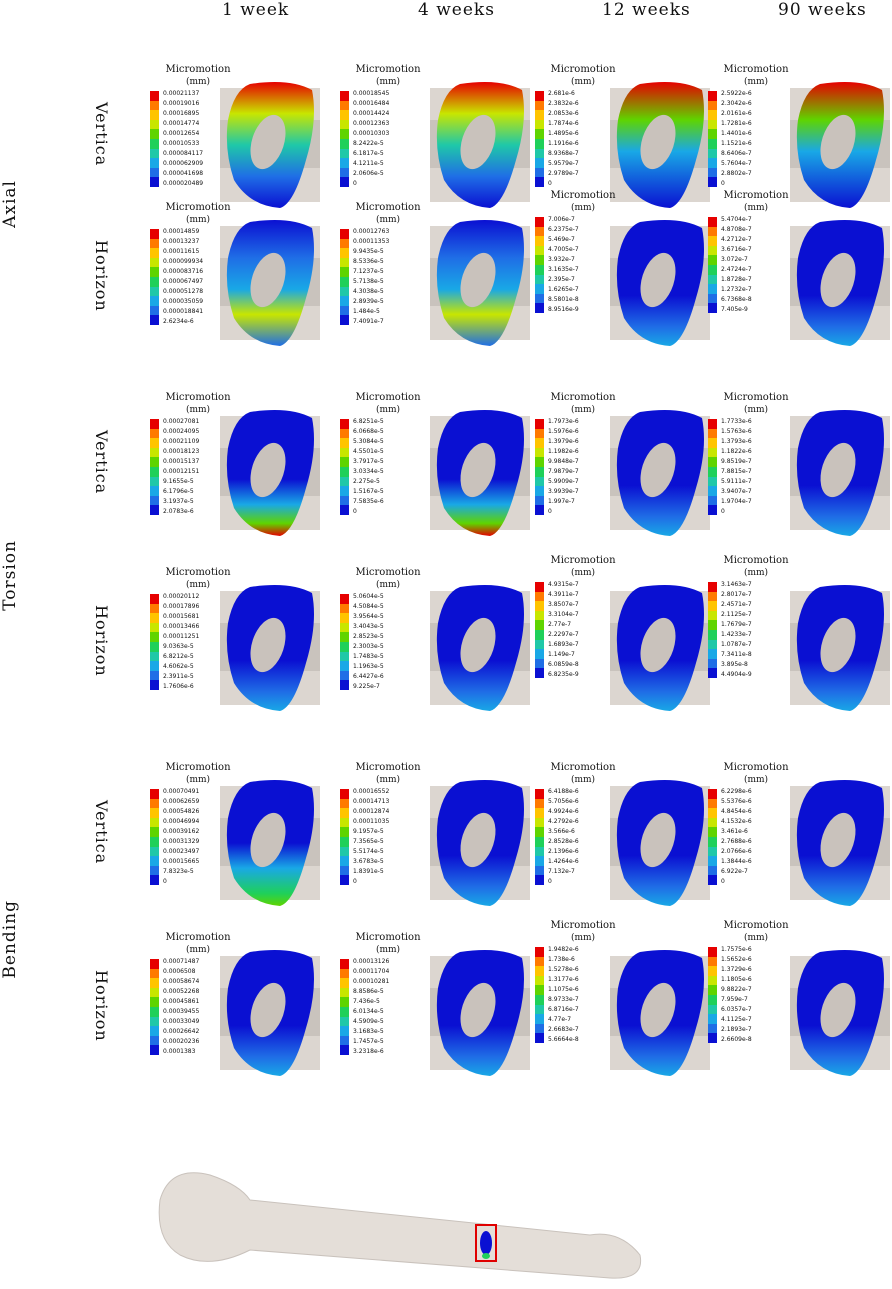  What do you see at coordinates (371, 113) in the screenshot?
I see `legend-value: 0.00014424` at bounding box center [371, 113].